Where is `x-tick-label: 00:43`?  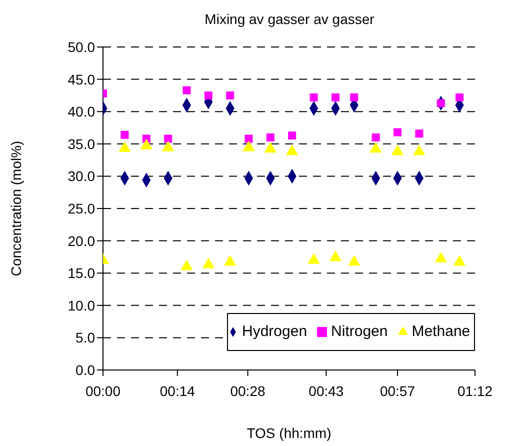 x-tick-label: 00:43 is located at coordinates (326, 390).